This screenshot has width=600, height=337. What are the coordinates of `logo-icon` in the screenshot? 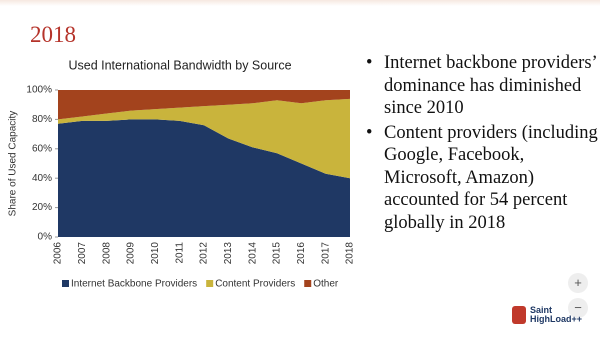 It's located at (519, 315).